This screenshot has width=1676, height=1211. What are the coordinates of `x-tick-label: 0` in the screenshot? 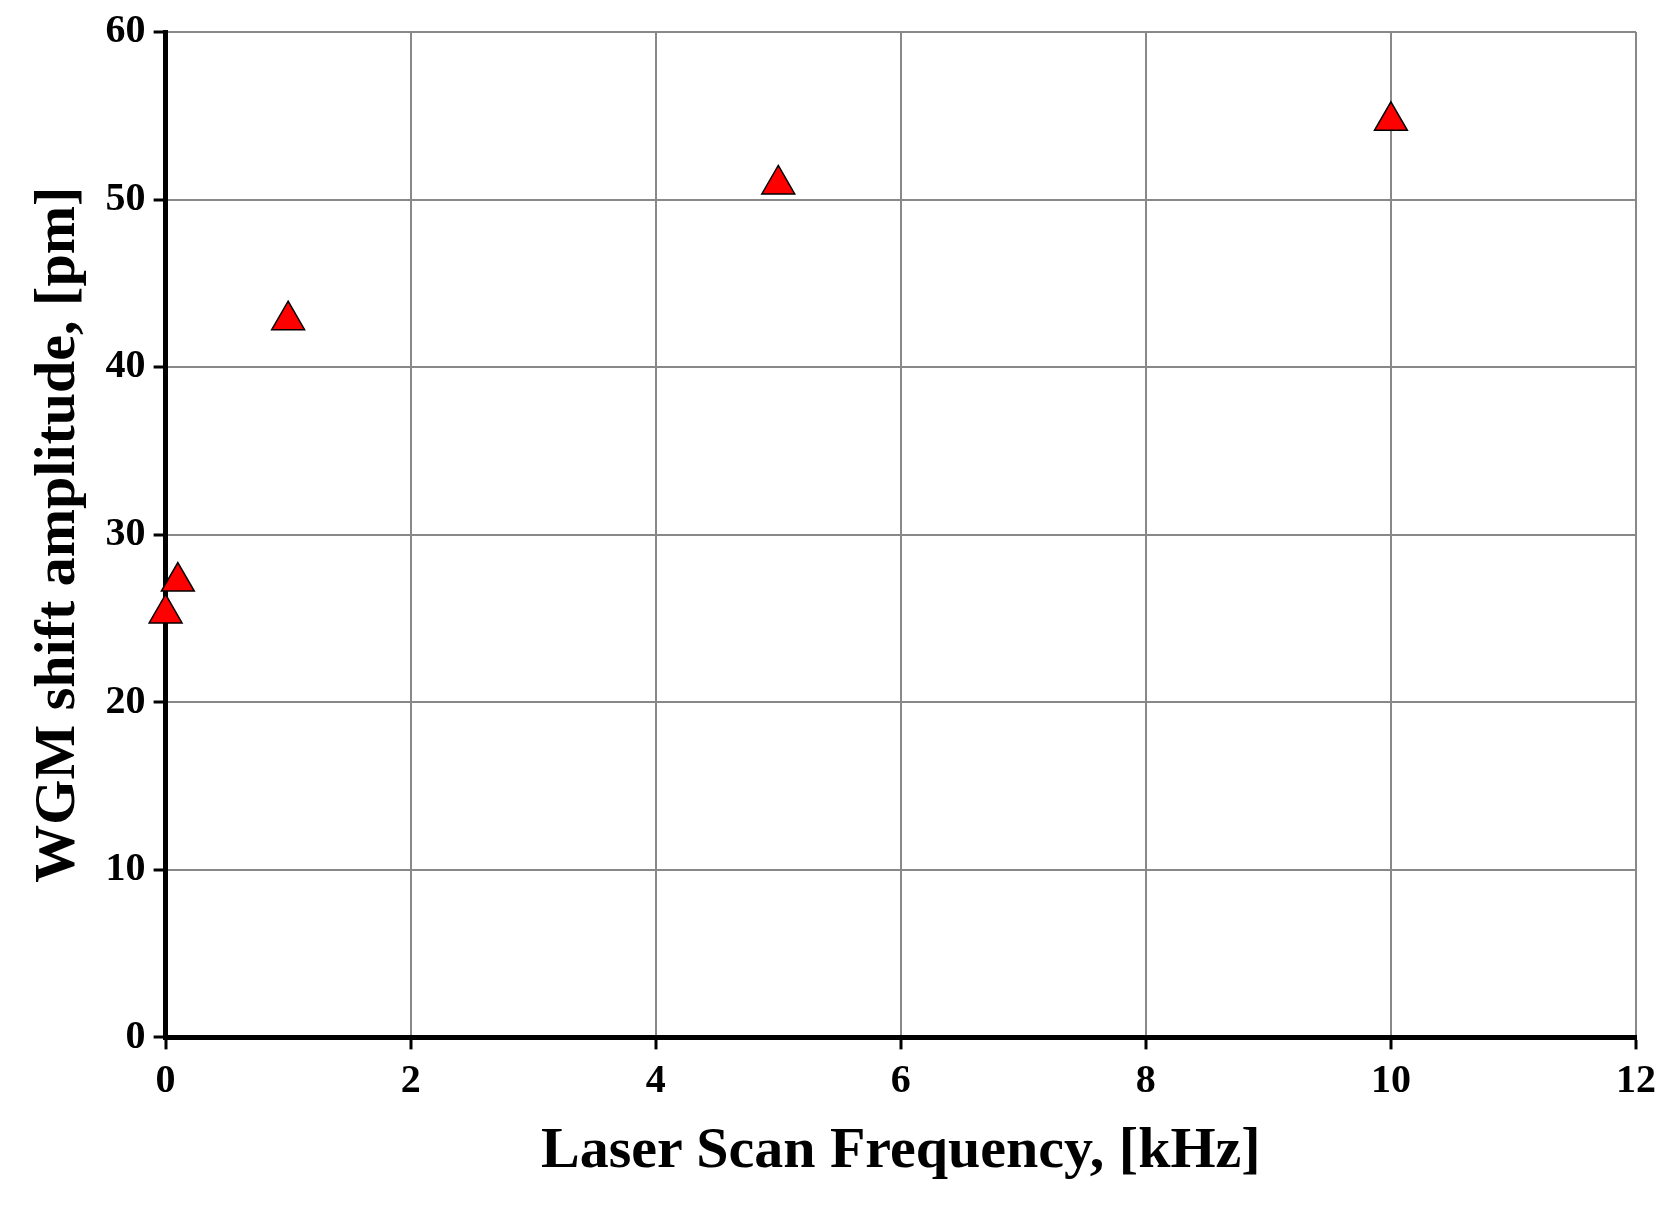 It's located at (165, 1078).